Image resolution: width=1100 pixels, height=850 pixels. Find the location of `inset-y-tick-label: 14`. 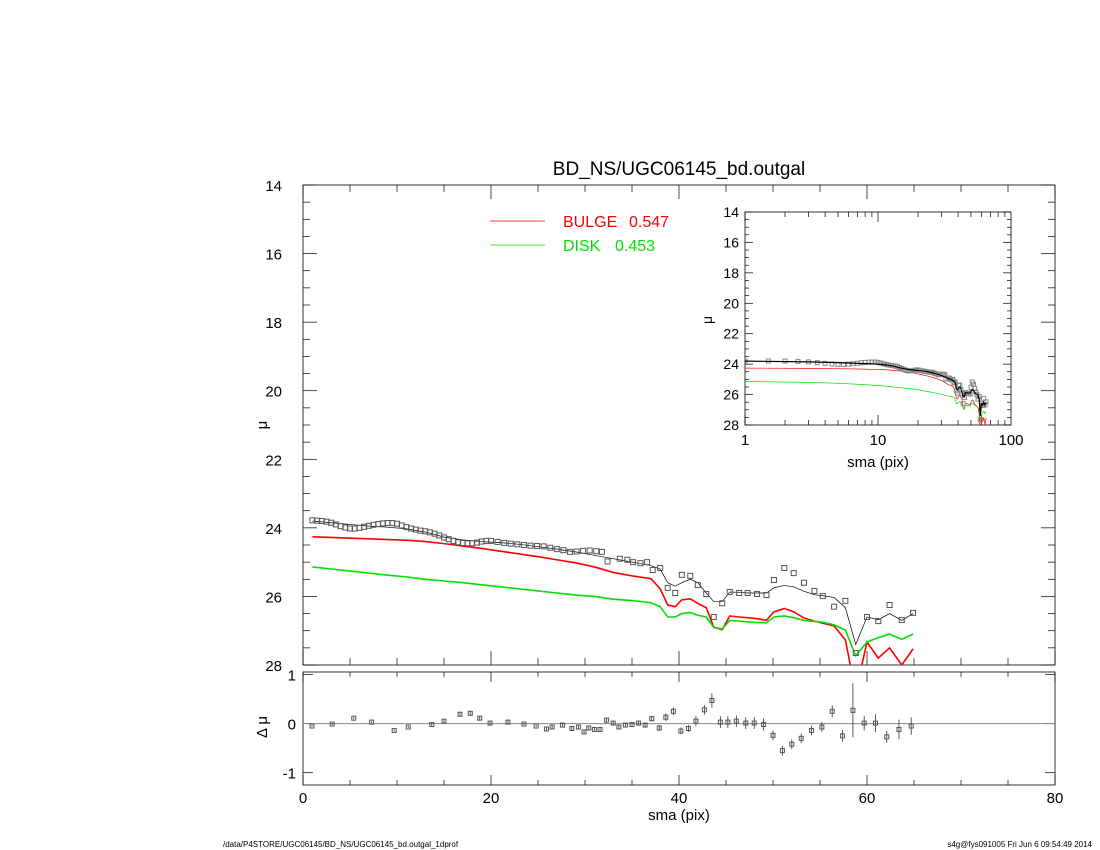

inset-y-tick-label: 14 is located at coordinates (731, 212).